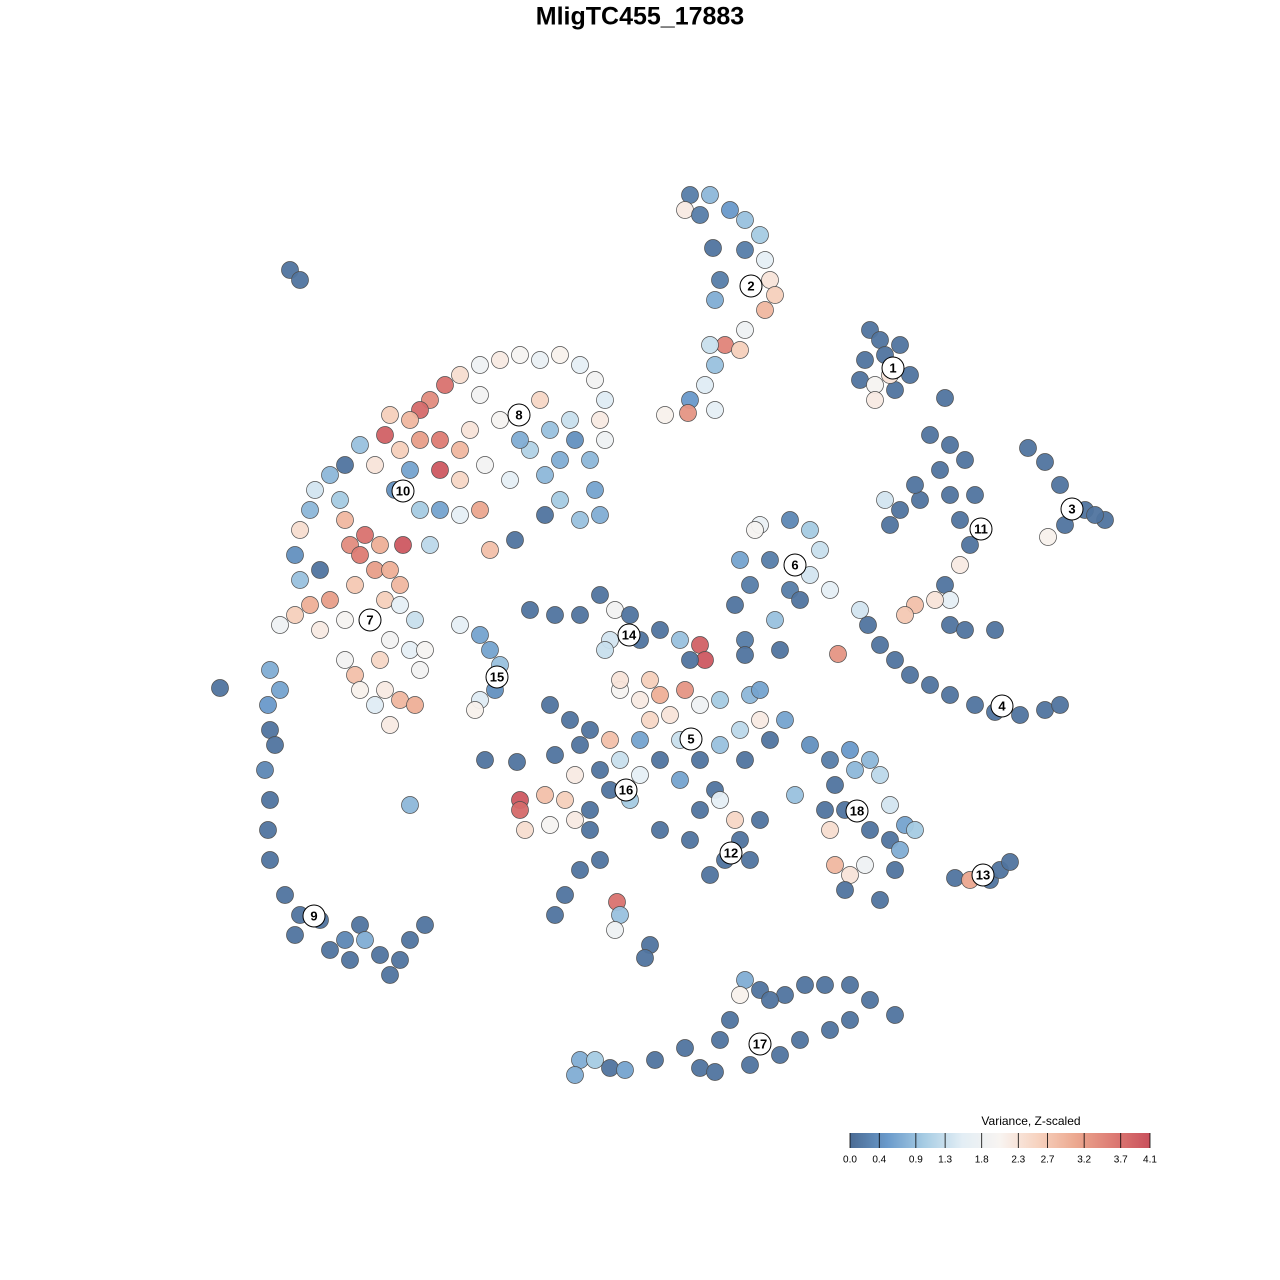  Describe the element at coordinates (313, 915) in the screenshot. I see `cluster-label: 9` at that location.